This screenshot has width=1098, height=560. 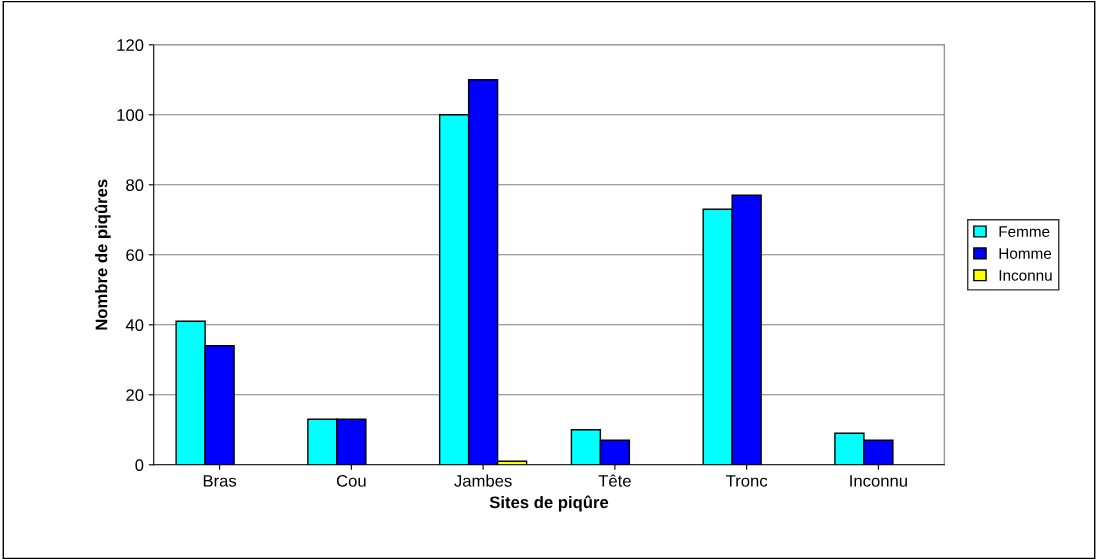 What do you see at coordinates (1024, 232) in the screenshot?
I see `legend-label: Femme` at bounding box center [1024, 232].